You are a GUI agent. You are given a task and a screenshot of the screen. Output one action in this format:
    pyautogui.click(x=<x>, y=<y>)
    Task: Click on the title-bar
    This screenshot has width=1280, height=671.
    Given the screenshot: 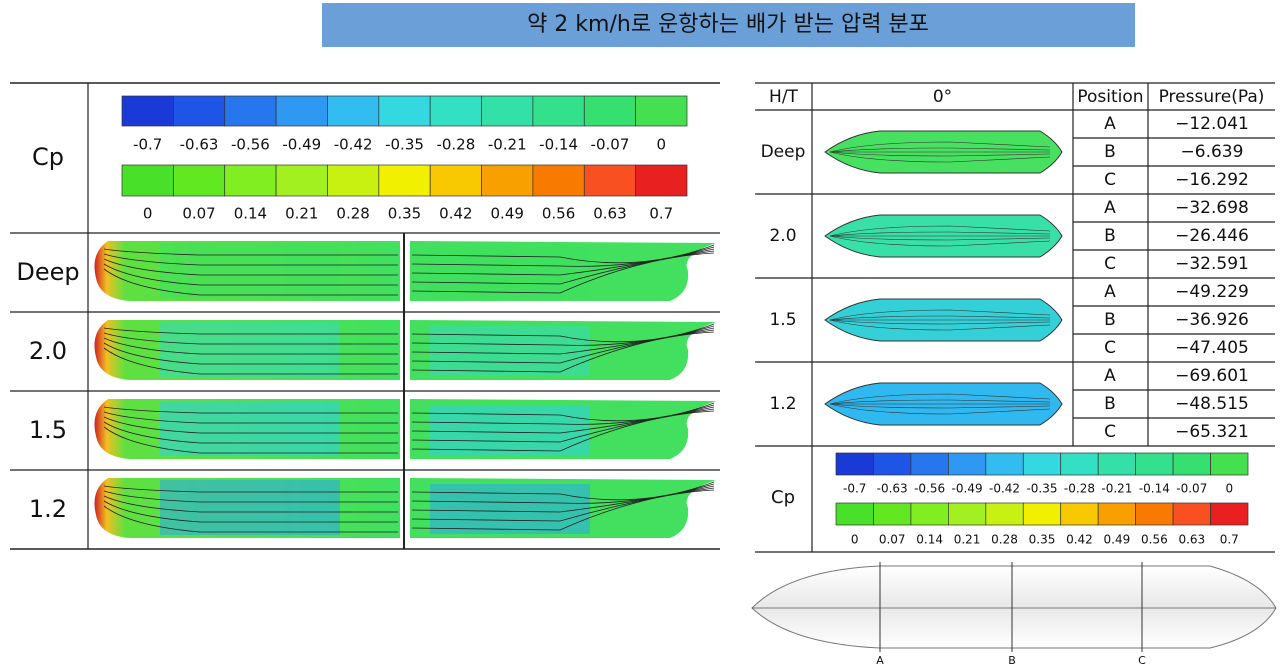 What is the action you would take?
    pyautogui.click(x=728, y=25)
    